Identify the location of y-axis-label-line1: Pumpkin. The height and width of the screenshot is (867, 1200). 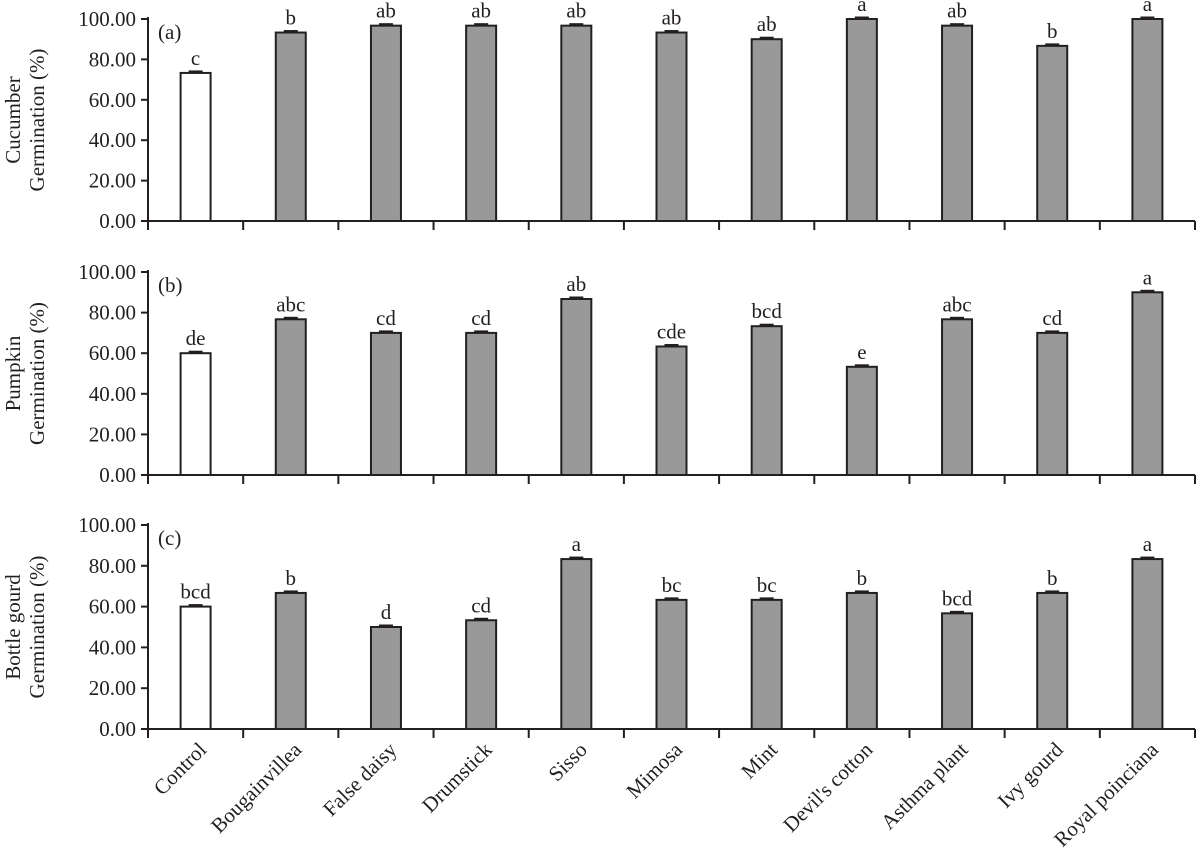
(13, 373).